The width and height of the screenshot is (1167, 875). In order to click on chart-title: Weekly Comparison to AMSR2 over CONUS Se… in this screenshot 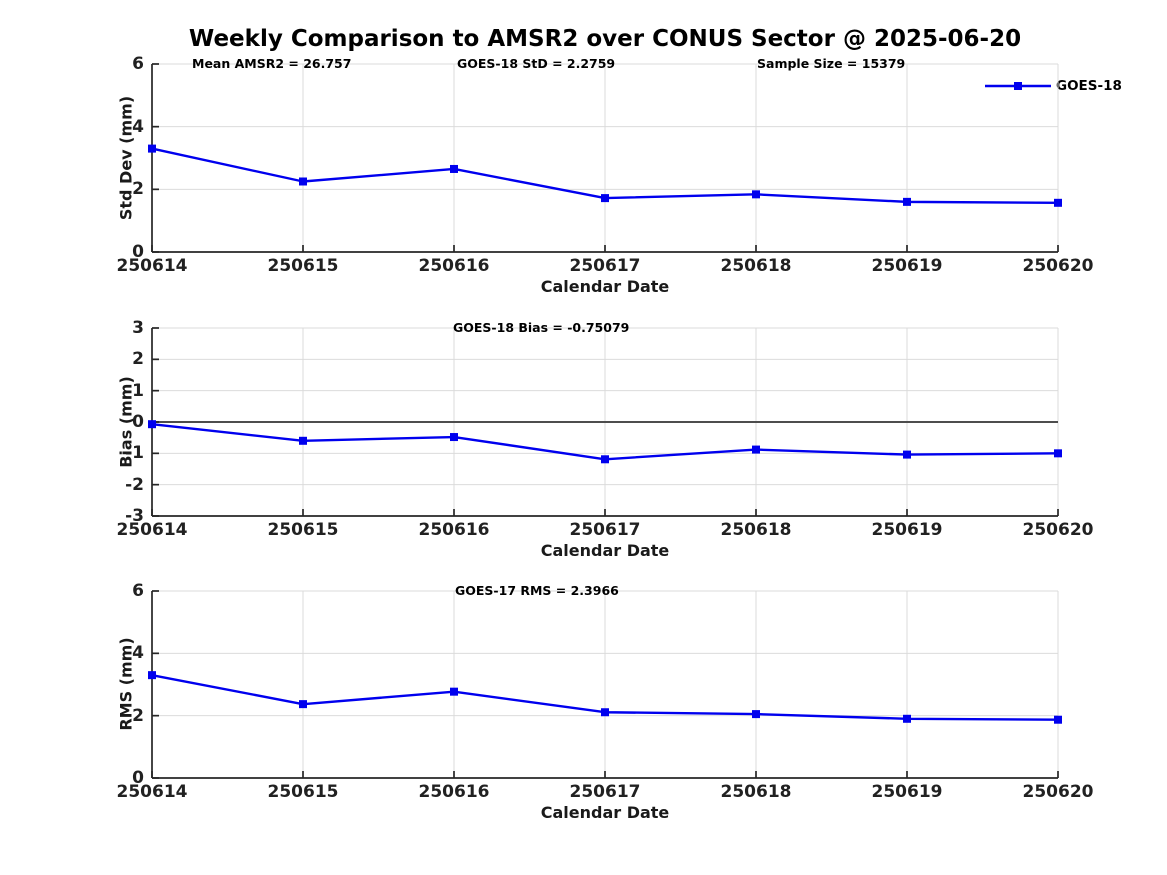, I will do `click(605, 39)`.